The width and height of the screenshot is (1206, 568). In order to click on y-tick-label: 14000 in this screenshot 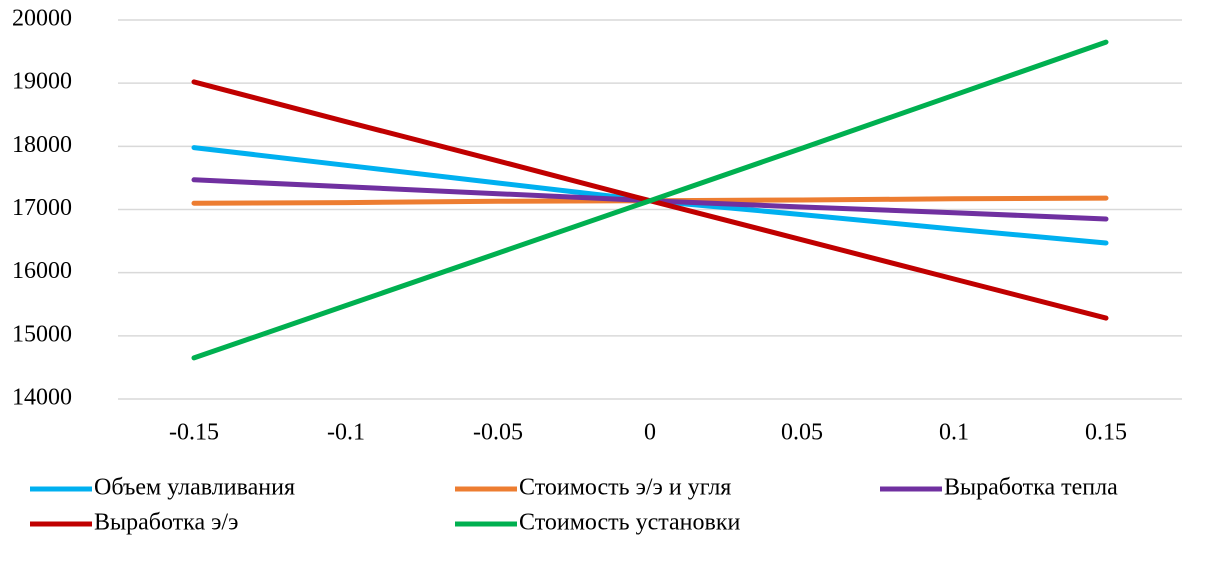, I will do `click(42, 398)`.